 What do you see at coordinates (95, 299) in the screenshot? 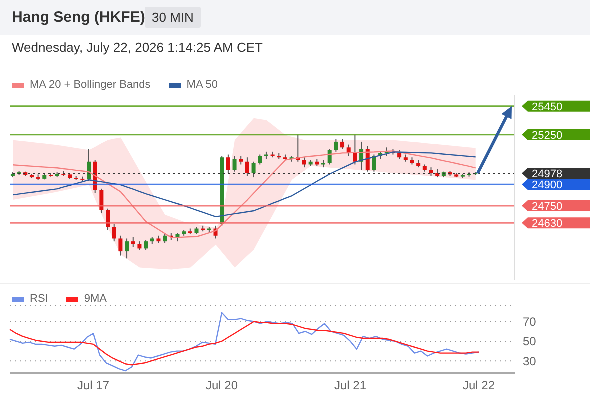
I see `legend-label: 9MA` at bounding box center [95, 299].